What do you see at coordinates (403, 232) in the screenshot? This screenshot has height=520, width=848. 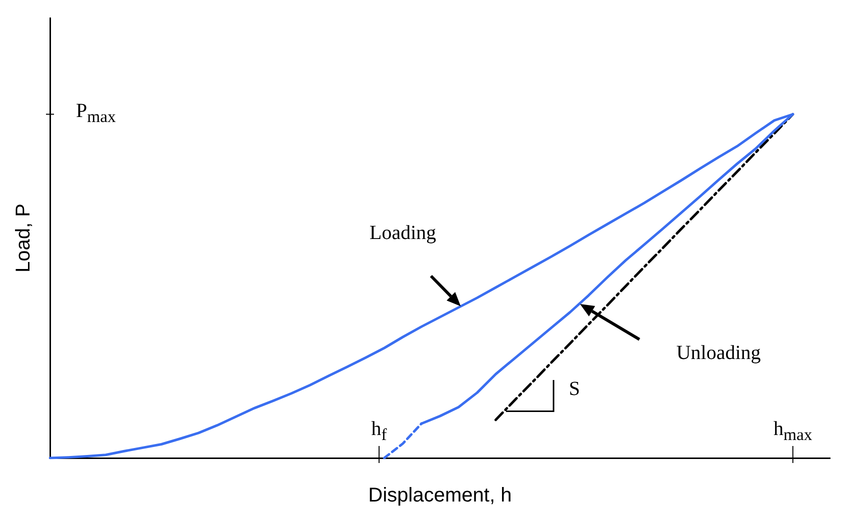 I see `annotation: Loading` at bounding box center [403, 232].